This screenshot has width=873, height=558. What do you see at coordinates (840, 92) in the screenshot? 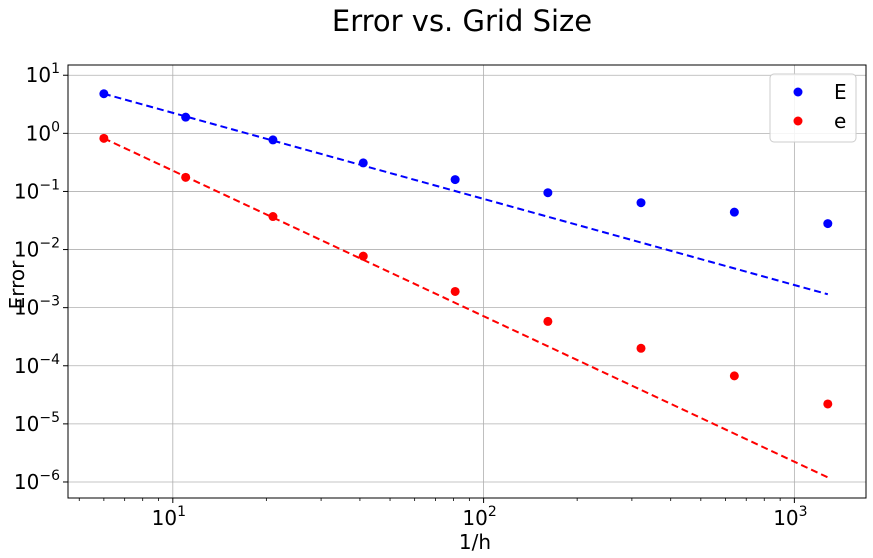
I see `legend-label: E` at bounding box center [840, 92].